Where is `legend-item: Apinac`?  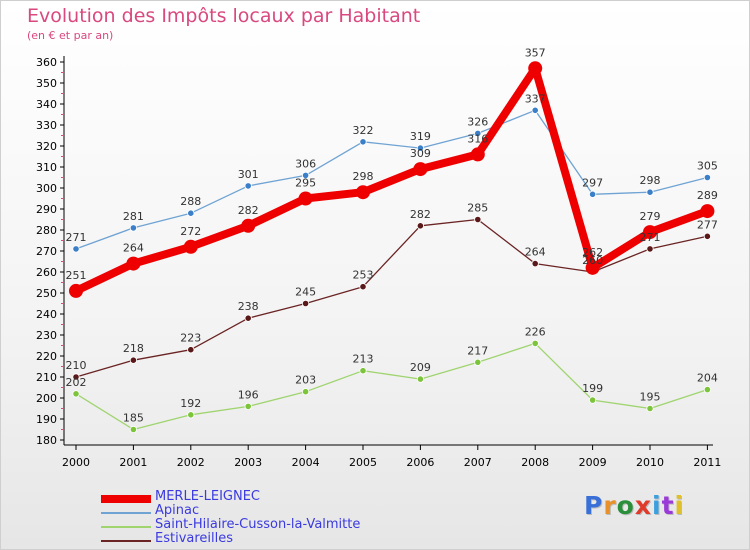 legend-item: Apinac is located at coordinates (261, 511).